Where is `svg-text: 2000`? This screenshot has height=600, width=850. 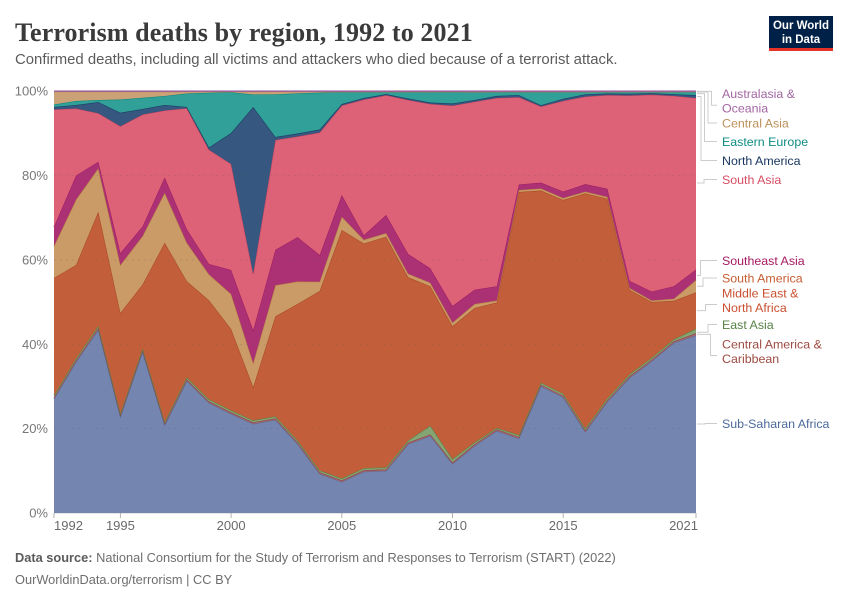 svg-text: 2000 is located at coordinates (231, 525).